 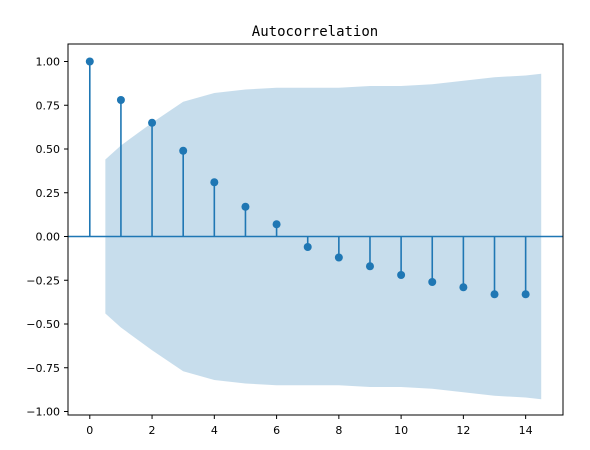 I want to click on y-tick-label: 0.00, so click(x=48, y=237).